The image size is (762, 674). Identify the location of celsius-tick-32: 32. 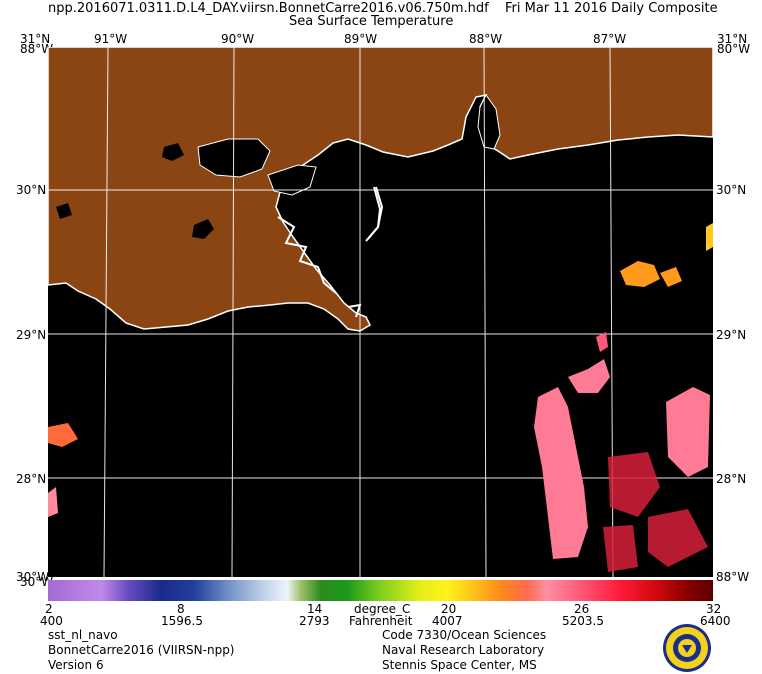
(714, 609).